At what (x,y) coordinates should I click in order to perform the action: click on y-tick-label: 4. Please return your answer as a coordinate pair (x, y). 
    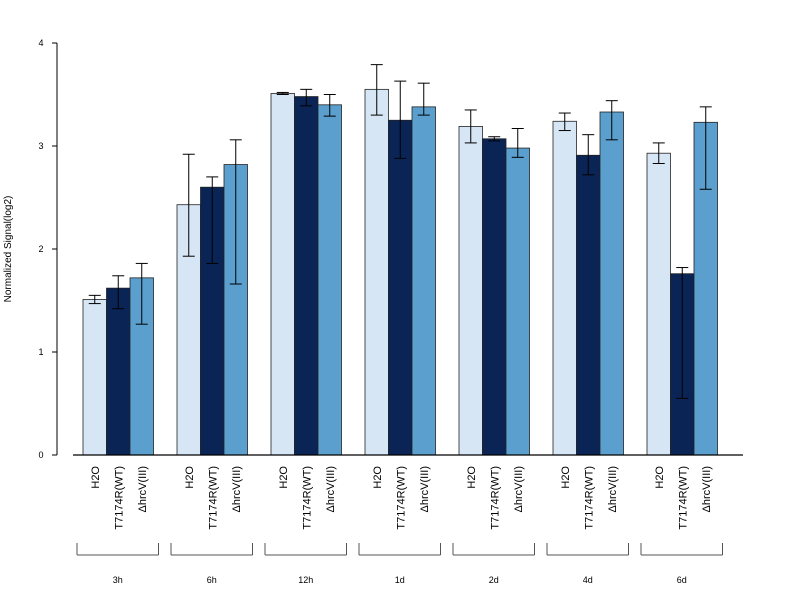
    Looking at the image, I should click on (40, 43).